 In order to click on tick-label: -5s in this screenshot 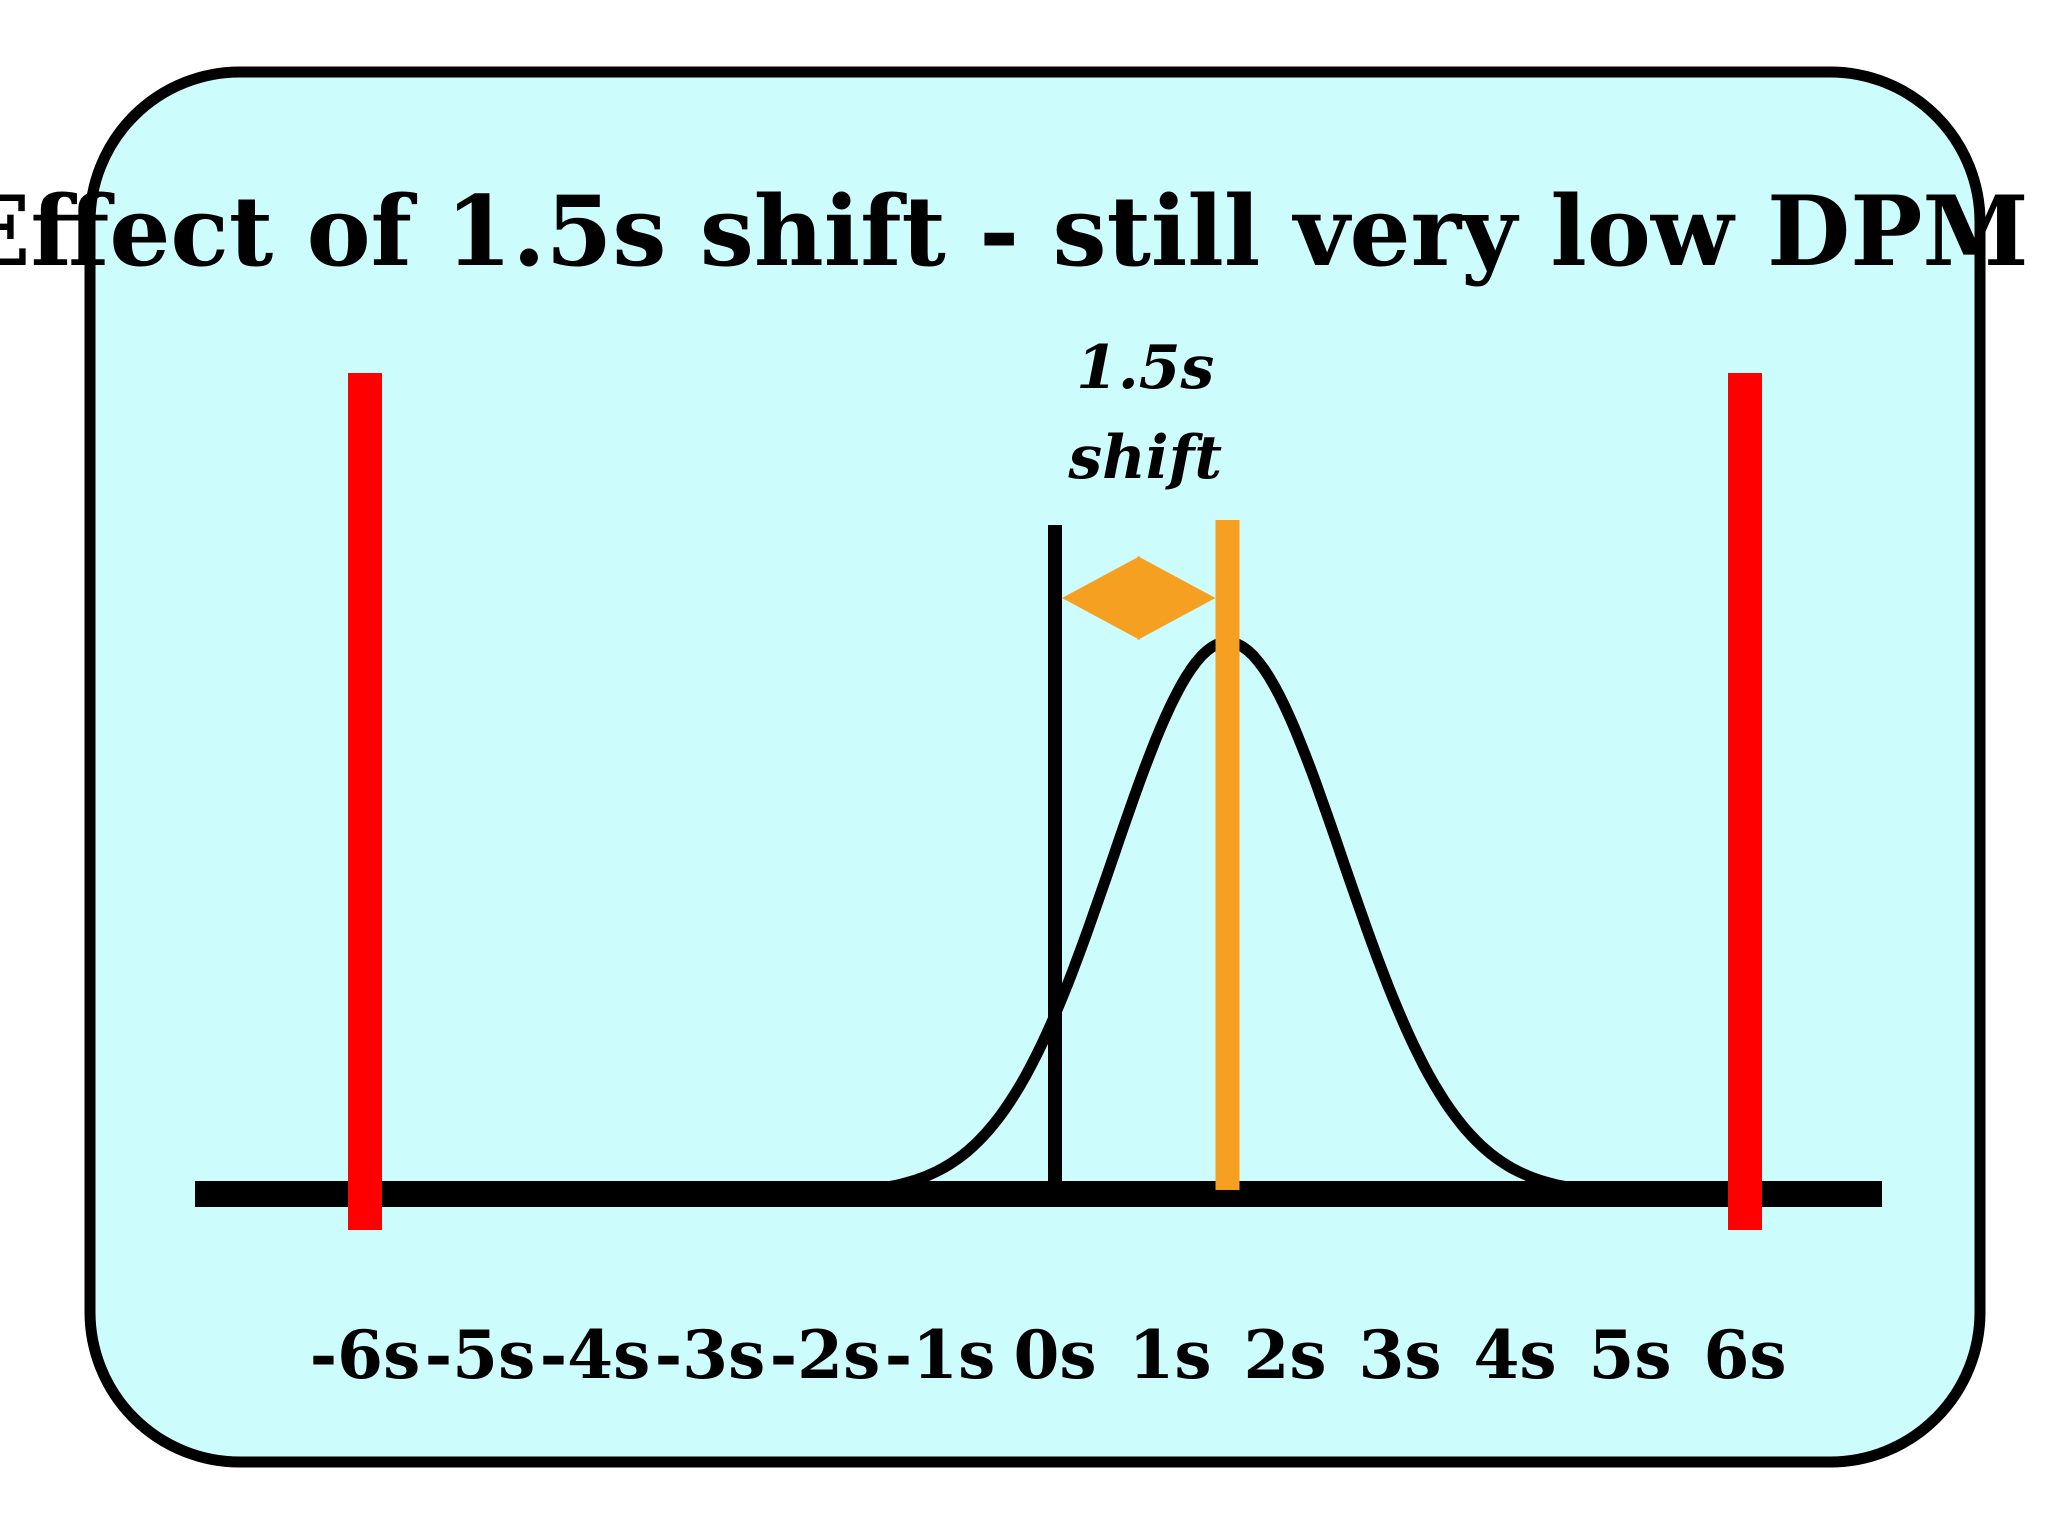, I will do `click(480, 1355)`.